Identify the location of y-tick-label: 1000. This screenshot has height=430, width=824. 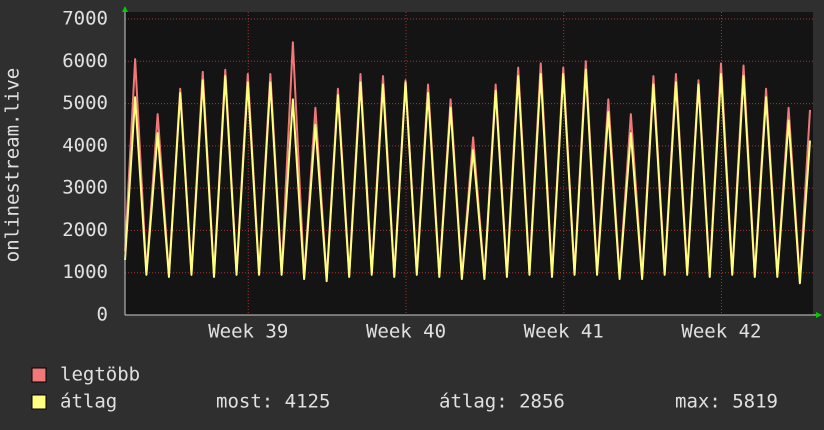
(85, 272).